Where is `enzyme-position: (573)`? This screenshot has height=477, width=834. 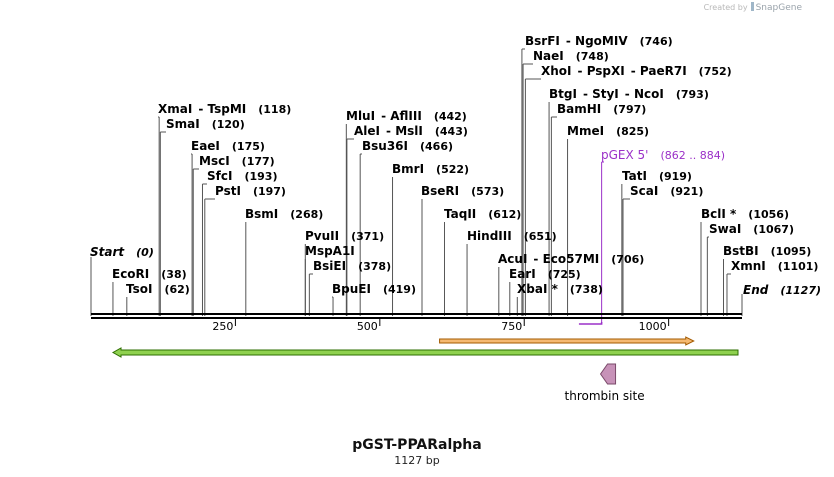 enzyme-position: (573) is located at coordinates (487, 191).